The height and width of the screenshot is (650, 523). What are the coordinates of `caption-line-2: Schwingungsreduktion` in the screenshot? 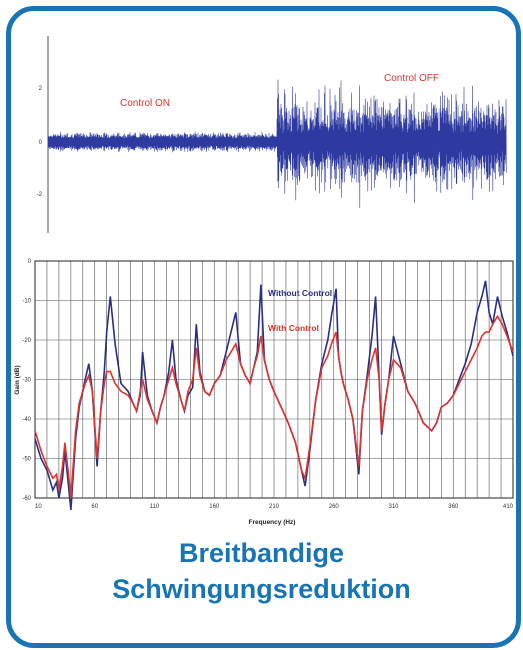 It's located at (261, 589).